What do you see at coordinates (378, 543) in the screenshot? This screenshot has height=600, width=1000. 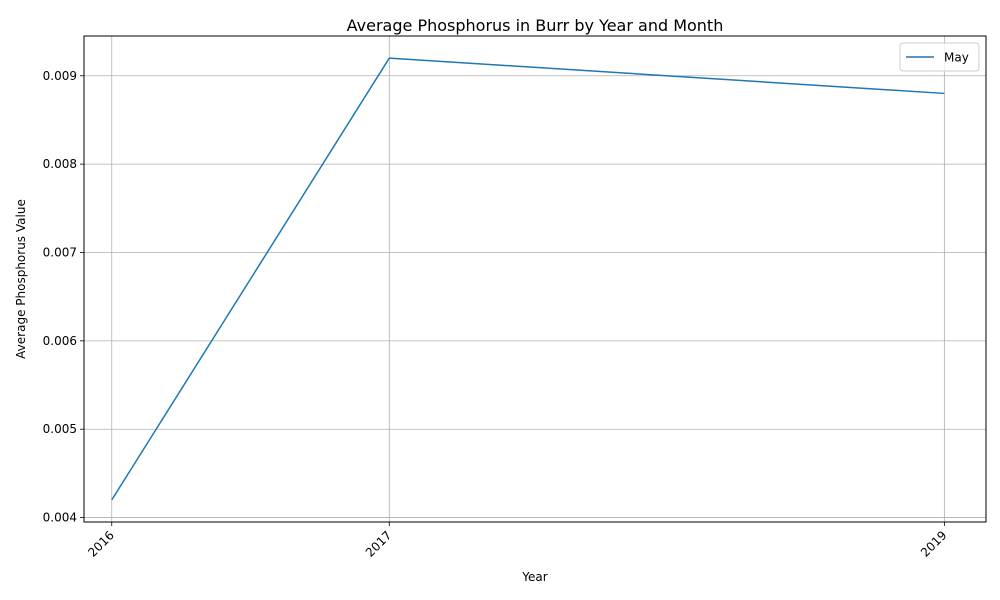 I see `x-tick-label: 2017` at bounding box center [378, 543].